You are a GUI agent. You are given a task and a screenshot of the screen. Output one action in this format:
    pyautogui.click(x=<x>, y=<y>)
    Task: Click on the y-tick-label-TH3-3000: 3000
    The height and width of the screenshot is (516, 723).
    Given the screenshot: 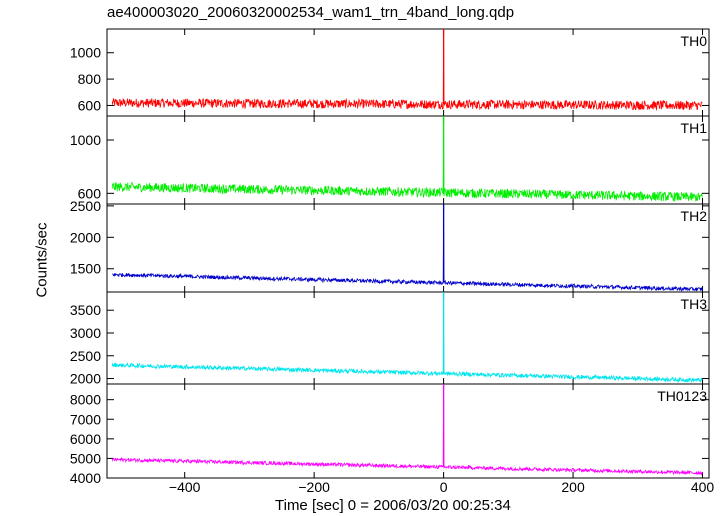 What is the action you would take?
    pyautogui.click(x=85, y=333)
    